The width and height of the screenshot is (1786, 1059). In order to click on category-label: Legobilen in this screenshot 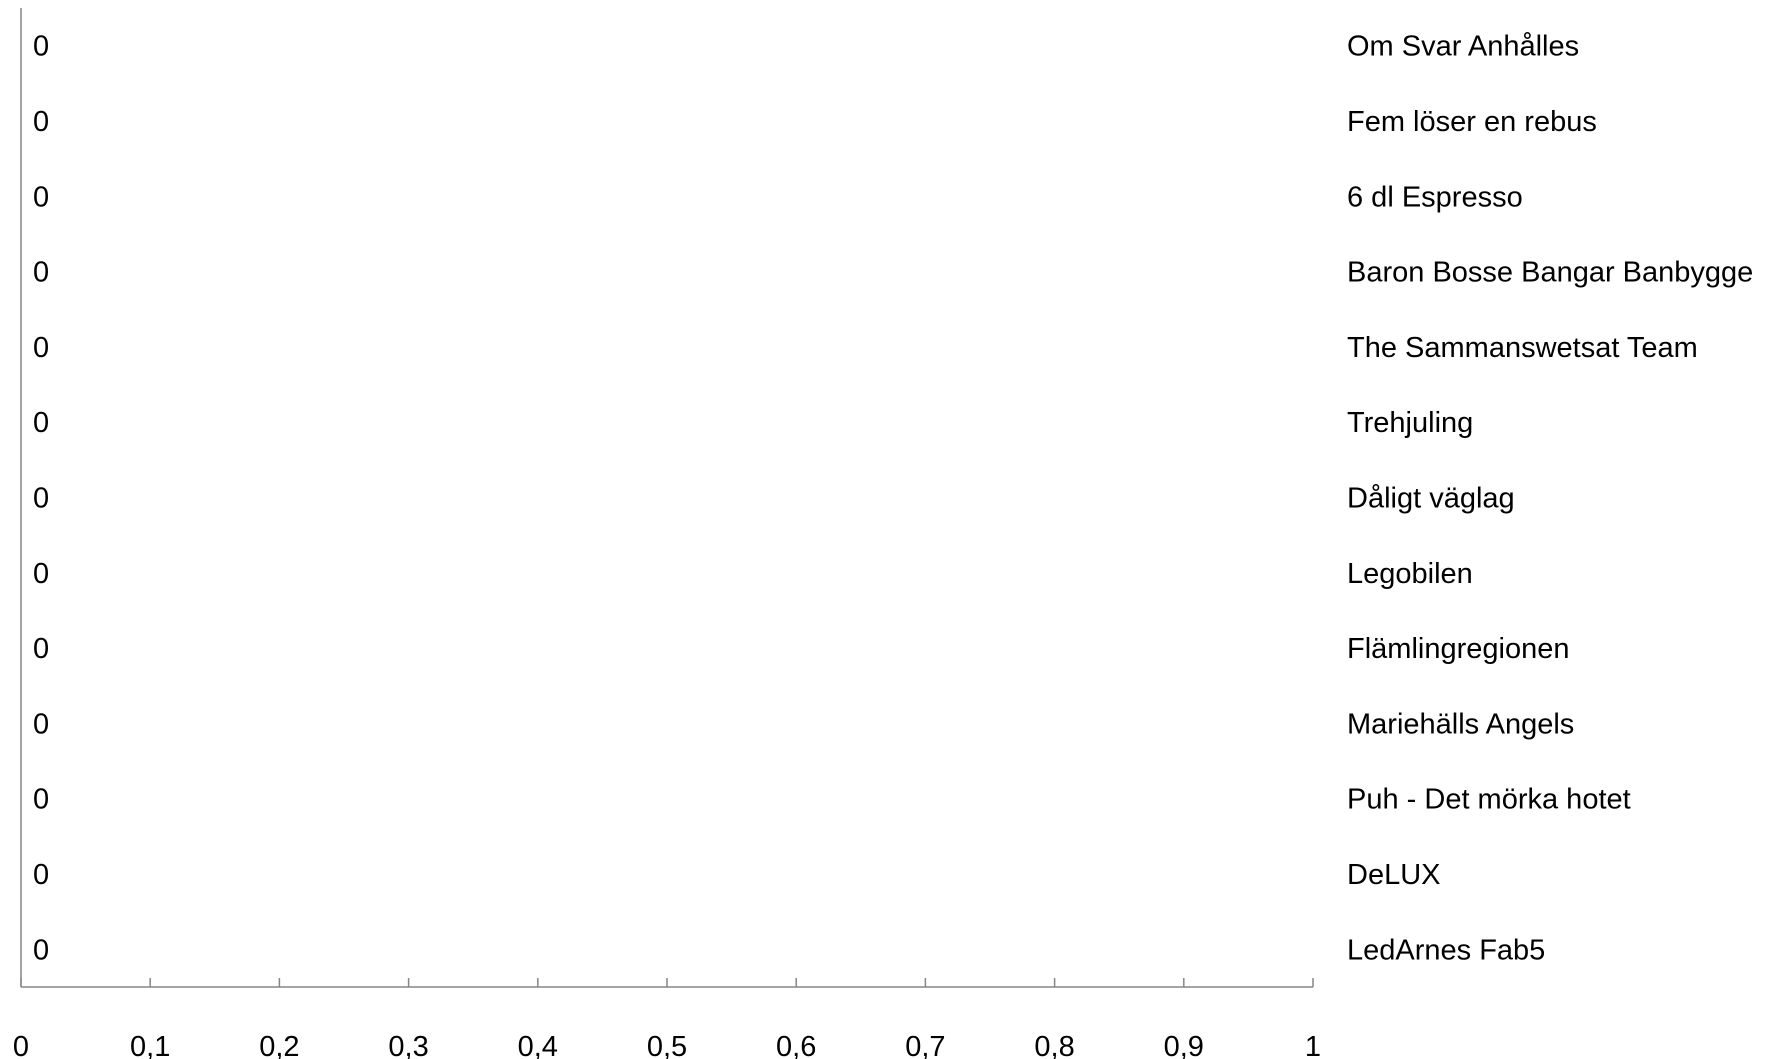, I will do `click(1410, 574)`.